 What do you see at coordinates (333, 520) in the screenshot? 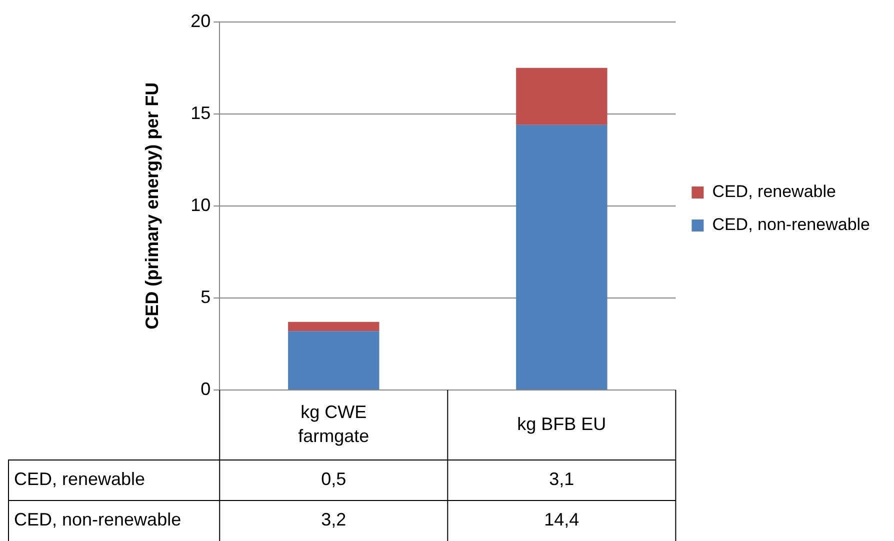
I see `data-label: 3,2` at bounding box center [333, 520].